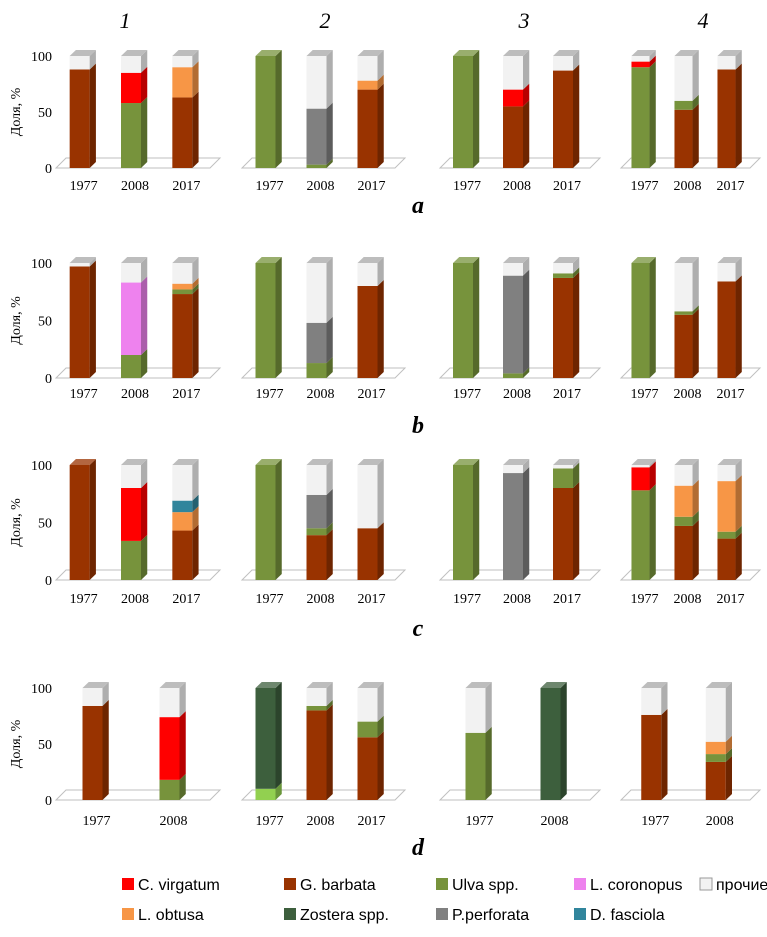 The height and width of the screenshot is (937, 767). What do you see at coordinates (115, 533) in the screenshot?
I see `chart-panel-c1: Доля, % 0 50 100 1977 2008 2017` at bounding box center [115, 533].